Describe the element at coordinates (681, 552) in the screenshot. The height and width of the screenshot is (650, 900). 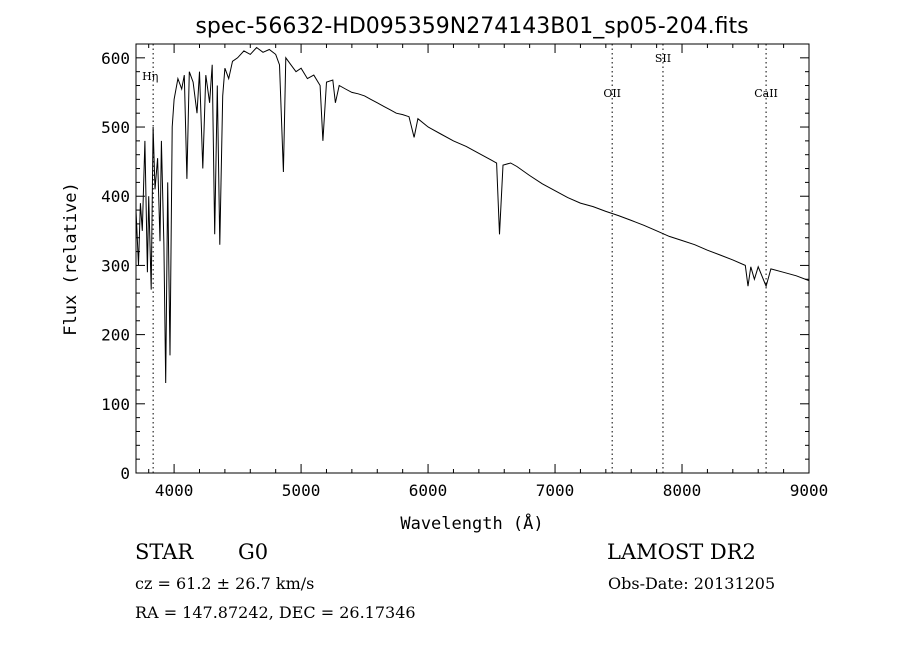
I see `survey-name: LAMOST DR2` at that location.